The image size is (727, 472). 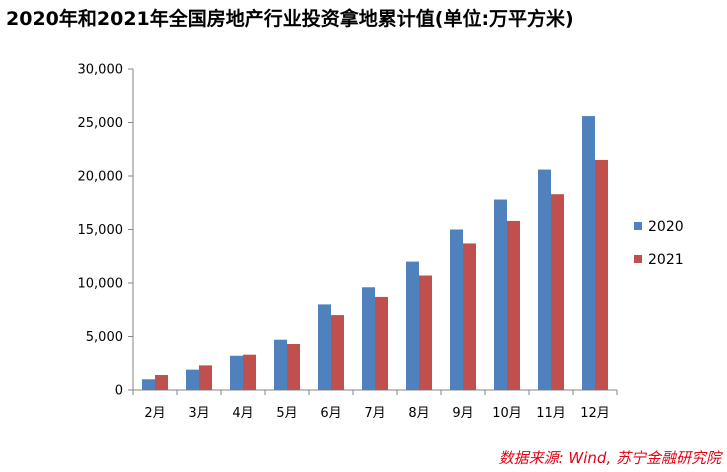 What do you see at coordinates (205, 377) in the screenshot?
I see `bar-2021-3月` at bounding box center [205, 377].